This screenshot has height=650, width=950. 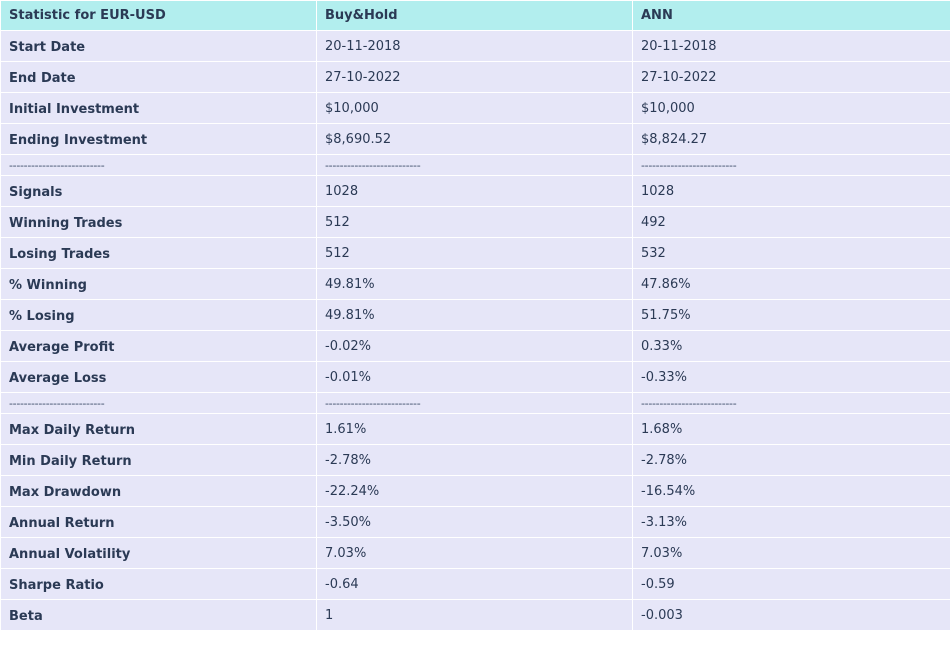 I want to click on ann-cell: 492, so click(x=791, y=222).